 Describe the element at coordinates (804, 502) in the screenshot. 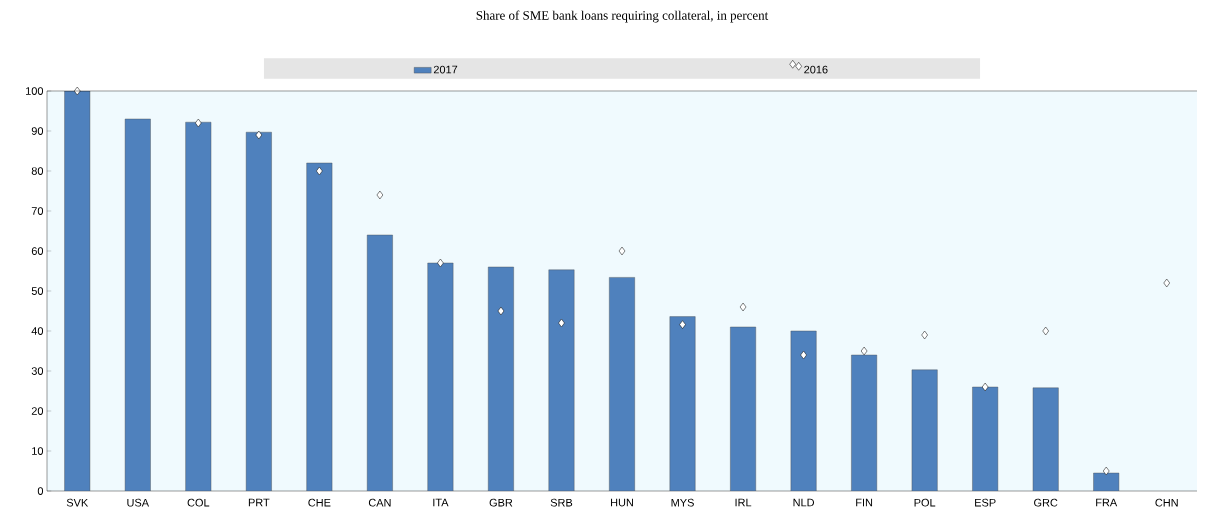

I see `x-tick-label: NLD` at that location.